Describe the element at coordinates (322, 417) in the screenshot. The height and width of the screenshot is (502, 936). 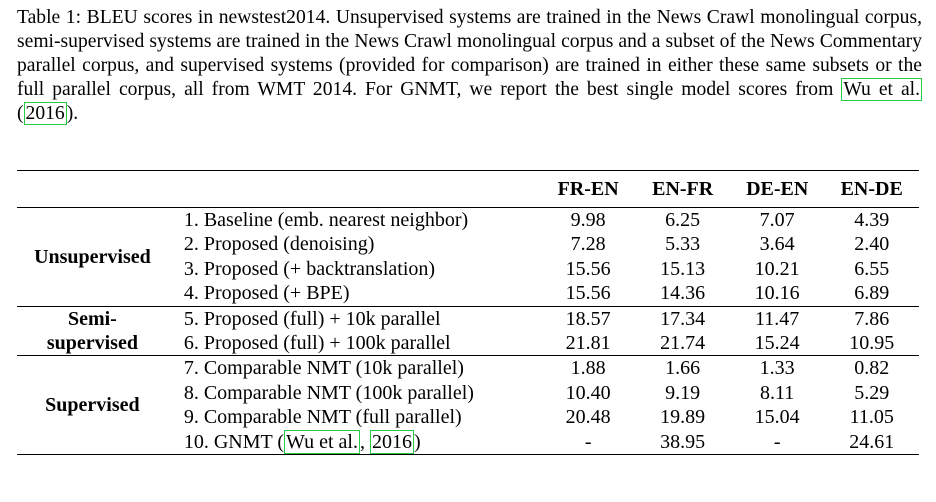
I see `system-name: 9. Comparable NMT (full parallel)` at that location.